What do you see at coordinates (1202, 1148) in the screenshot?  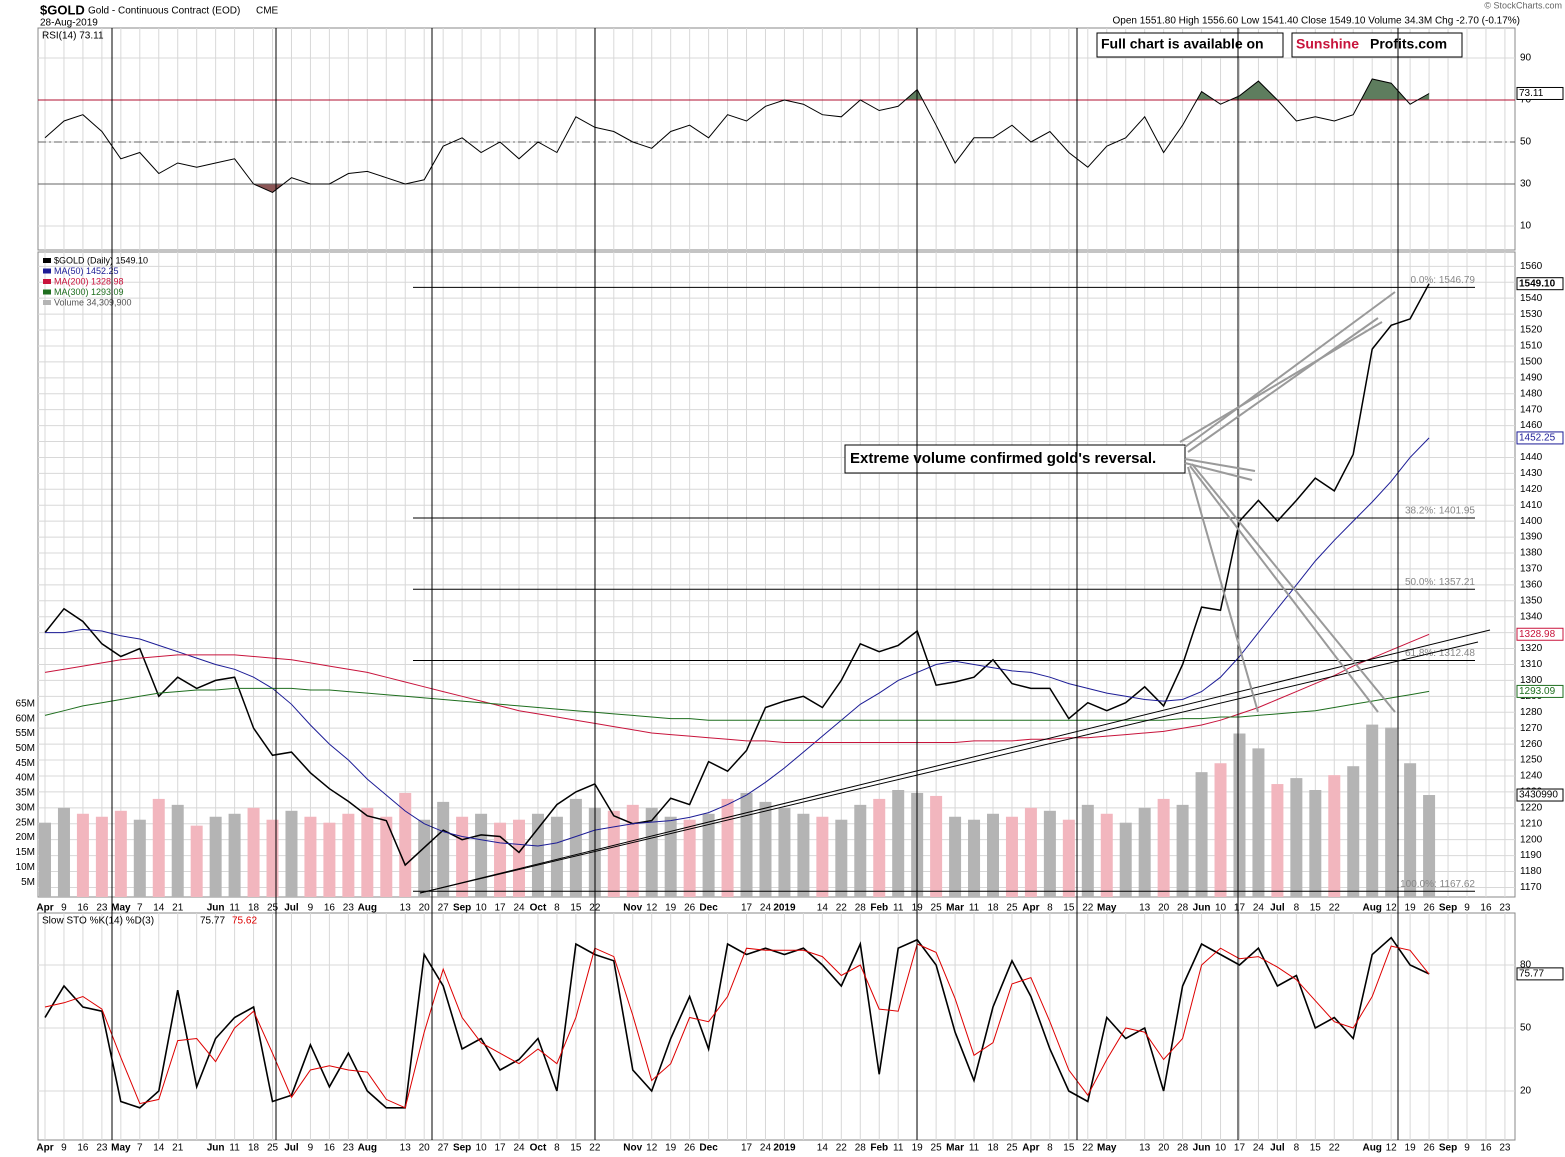 I see `x-tick-label: Jun` at bounding box center [1202, 1148].